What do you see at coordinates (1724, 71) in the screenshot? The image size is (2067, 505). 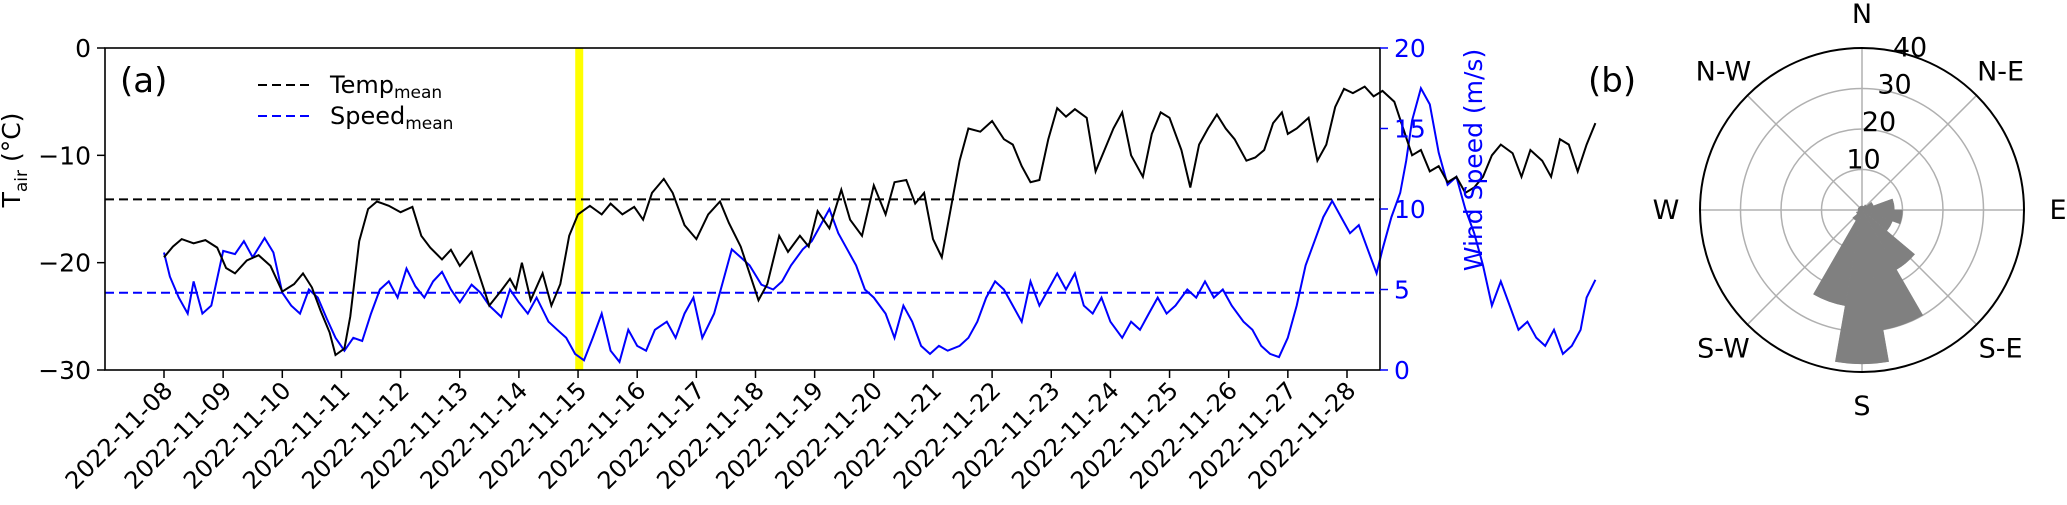 I see `direction-label: N-W` at bounding box center [1724, 71].